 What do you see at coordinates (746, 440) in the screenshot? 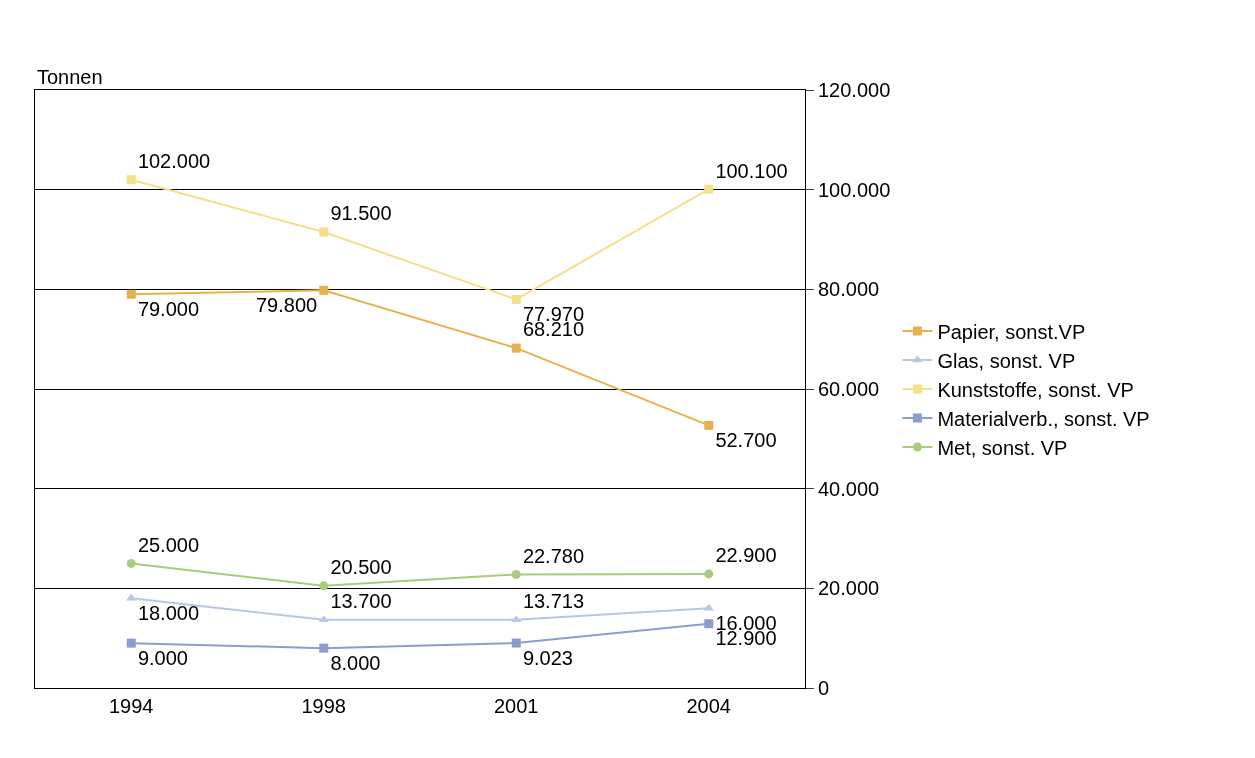
I see `data-label: 52.700` at bounding box center [746, 440].